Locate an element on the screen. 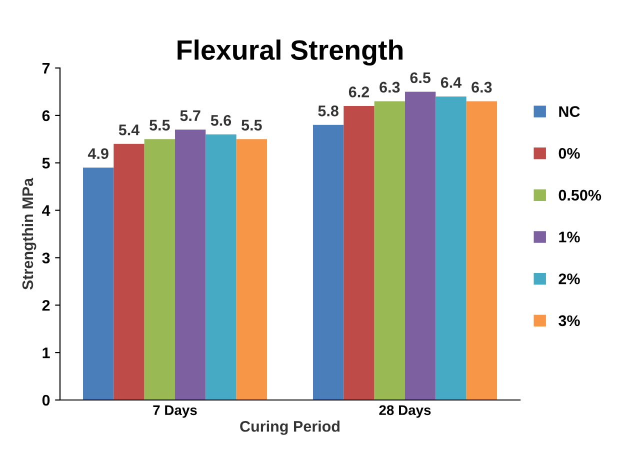  data-label: 6.5 is located at coordinates (420, 78).